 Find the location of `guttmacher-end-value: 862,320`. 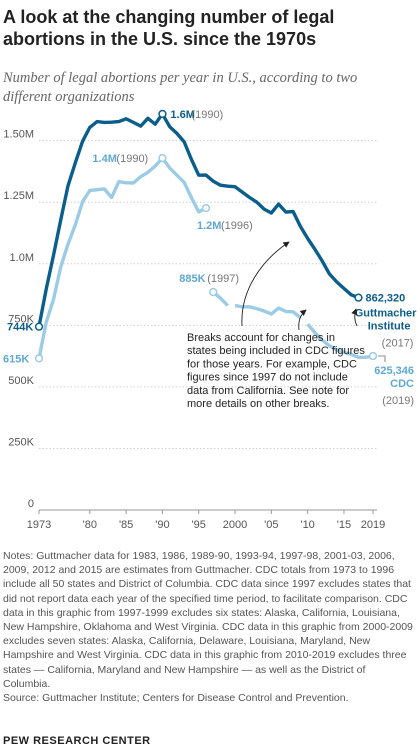

guttmacher-end-value: 862,320 is located at coordinates (385, 299).